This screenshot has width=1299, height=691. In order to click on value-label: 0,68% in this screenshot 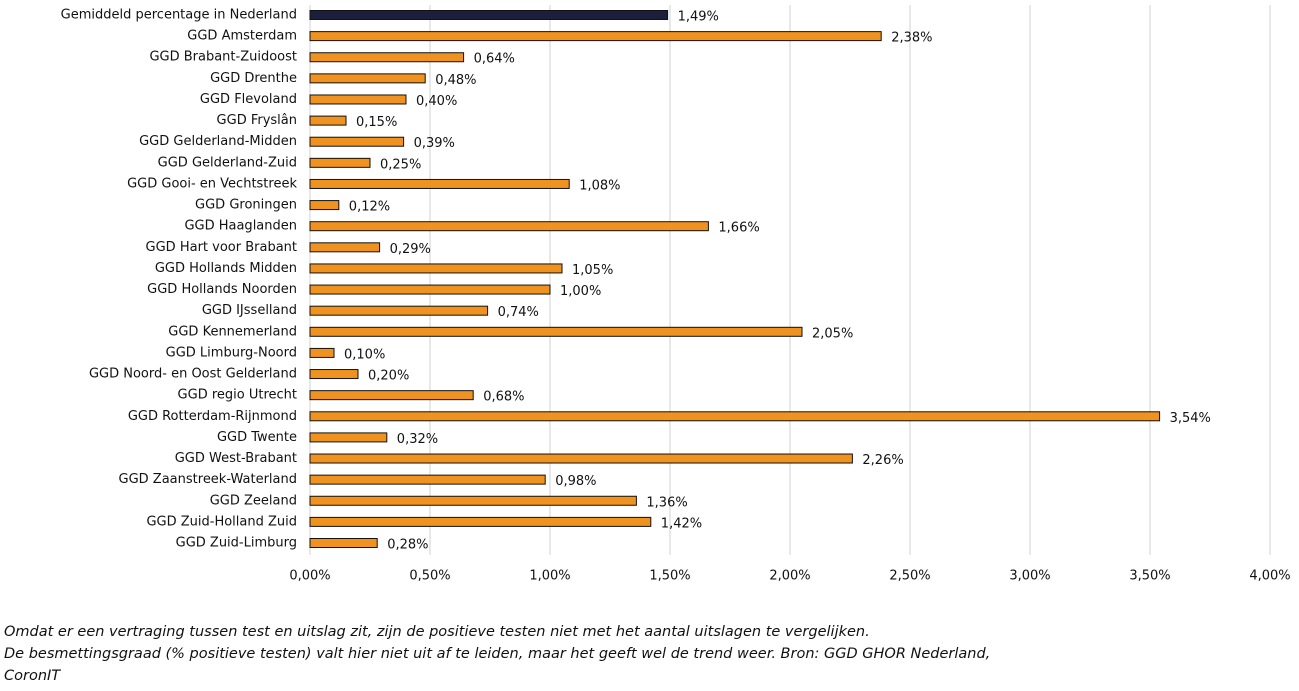, I will do `click(503, 397)`.